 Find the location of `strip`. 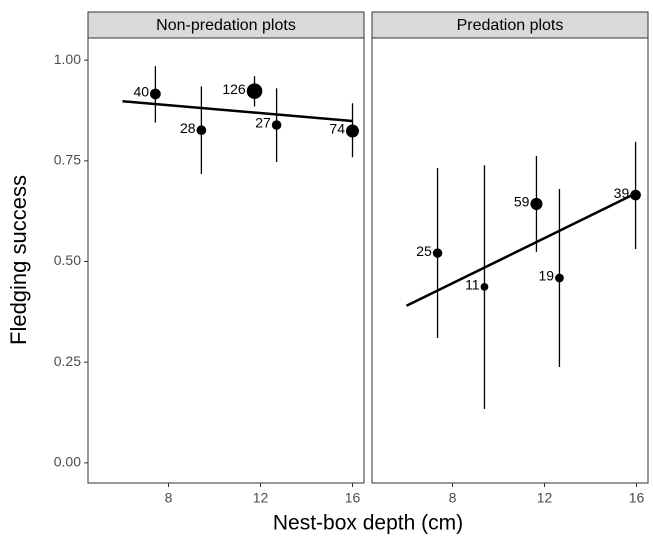

strip is located at coordinates (226, 25).